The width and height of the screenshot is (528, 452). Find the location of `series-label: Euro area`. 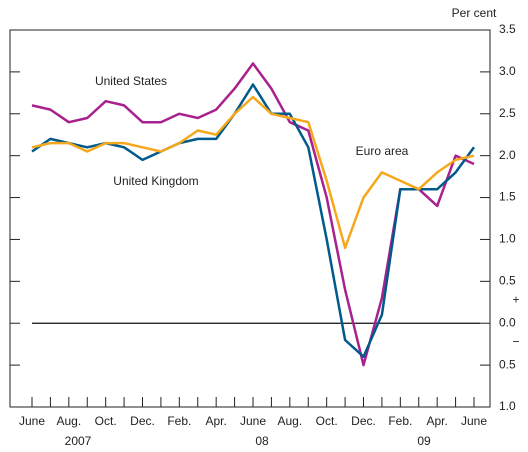

series-label: Euro area is located at coordinates (382, 151).